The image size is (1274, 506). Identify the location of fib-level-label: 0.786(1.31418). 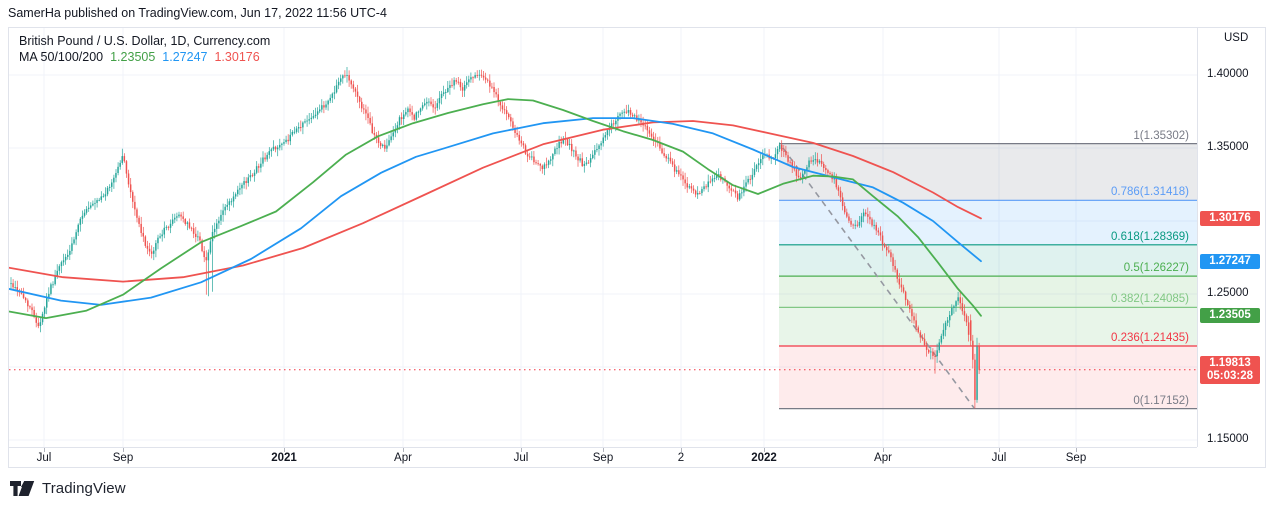
(1149, 192).